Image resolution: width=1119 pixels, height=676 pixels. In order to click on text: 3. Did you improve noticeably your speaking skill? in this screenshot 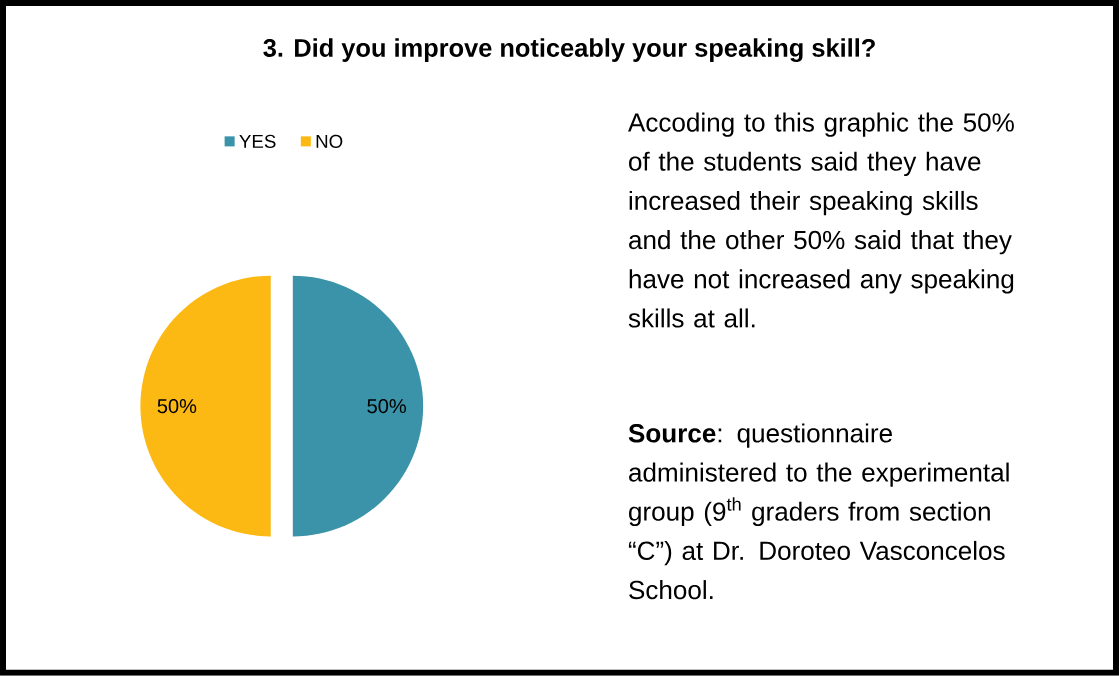, I will do `click(569, 50)`.